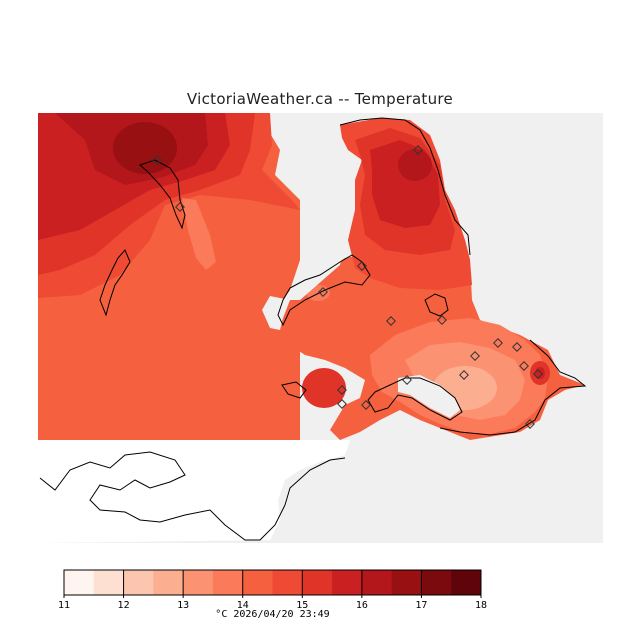  Describe the element at coordinates (115, 283) in the screenshot. I see `west-island-outline` at that location.